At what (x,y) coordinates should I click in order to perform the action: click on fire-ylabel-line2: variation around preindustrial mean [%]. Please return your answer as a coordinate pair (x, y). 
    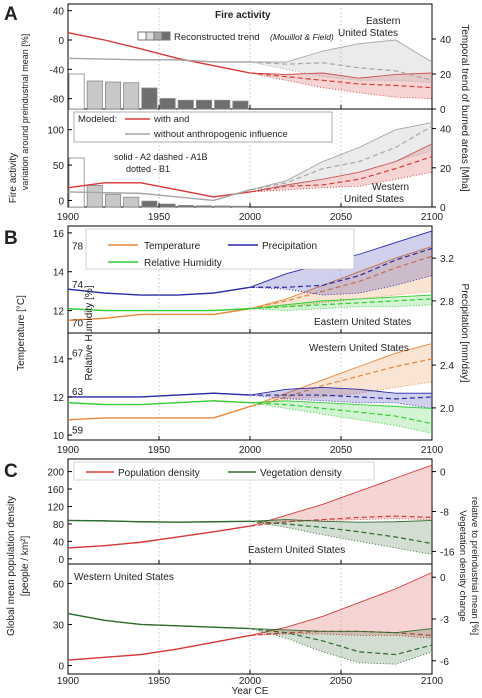
    Looking at the image, I should click on (25, 112).